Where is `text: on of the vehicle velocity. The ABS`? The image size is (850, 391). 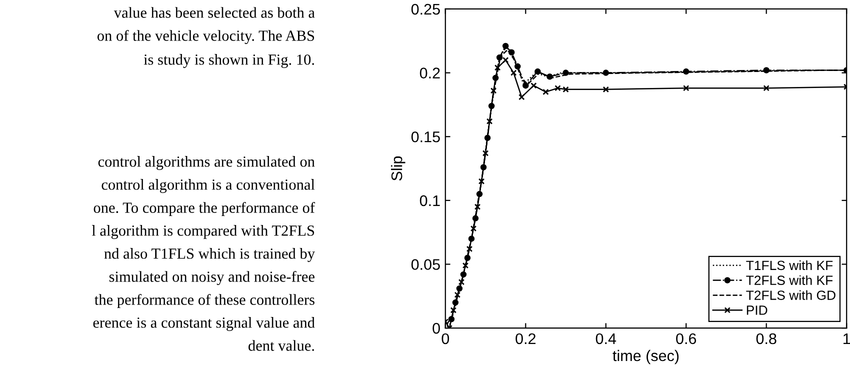 text: on of the vehicle velocity. The ABS is located at coordinates (205, 37).